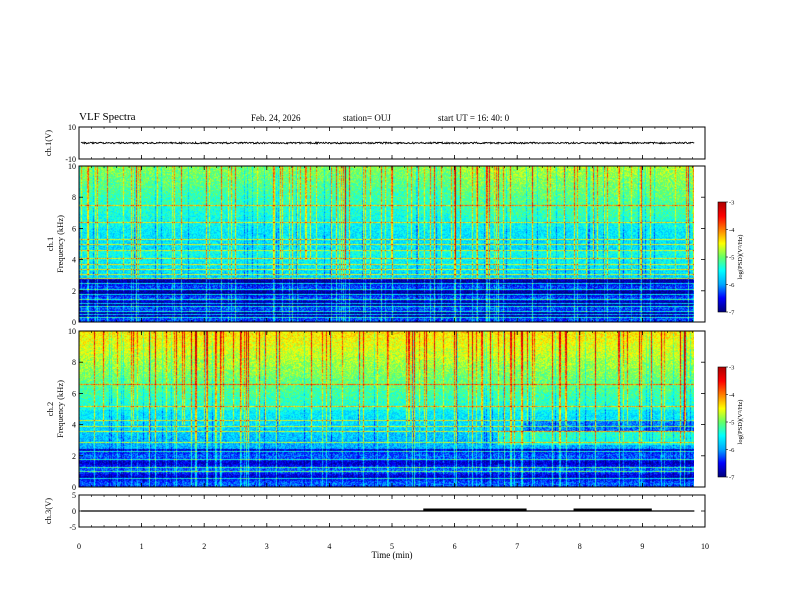 This screenshot has height=612, width=792. Describe the element at coordinates (267, 546) in the screenshot. I see `x-tick-label: 3` at that location.